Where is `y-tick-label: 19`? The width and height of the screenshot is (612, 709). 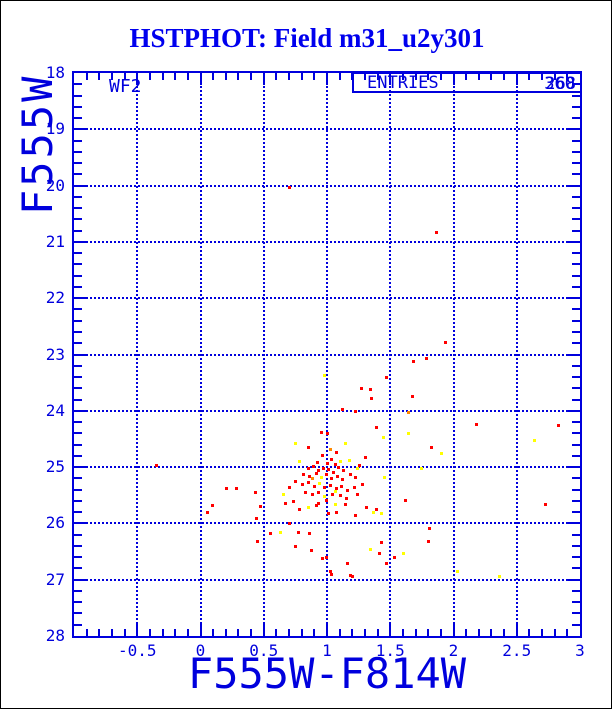
y-tick-label: 19 is located at coordinates (55, 129).